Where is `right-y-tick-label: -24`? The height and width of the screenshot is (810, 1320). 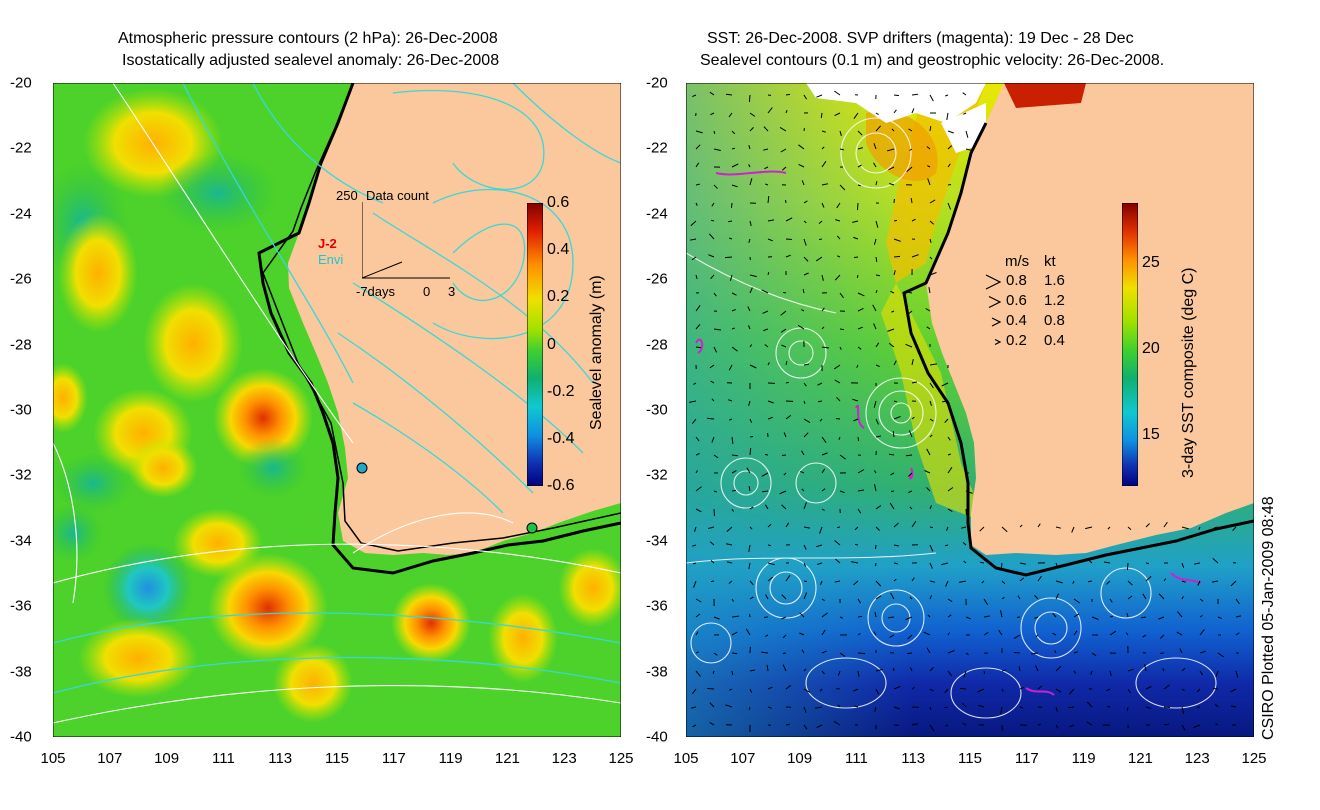 right-y-tick-label: -24 is located at coordinates (657, 214).